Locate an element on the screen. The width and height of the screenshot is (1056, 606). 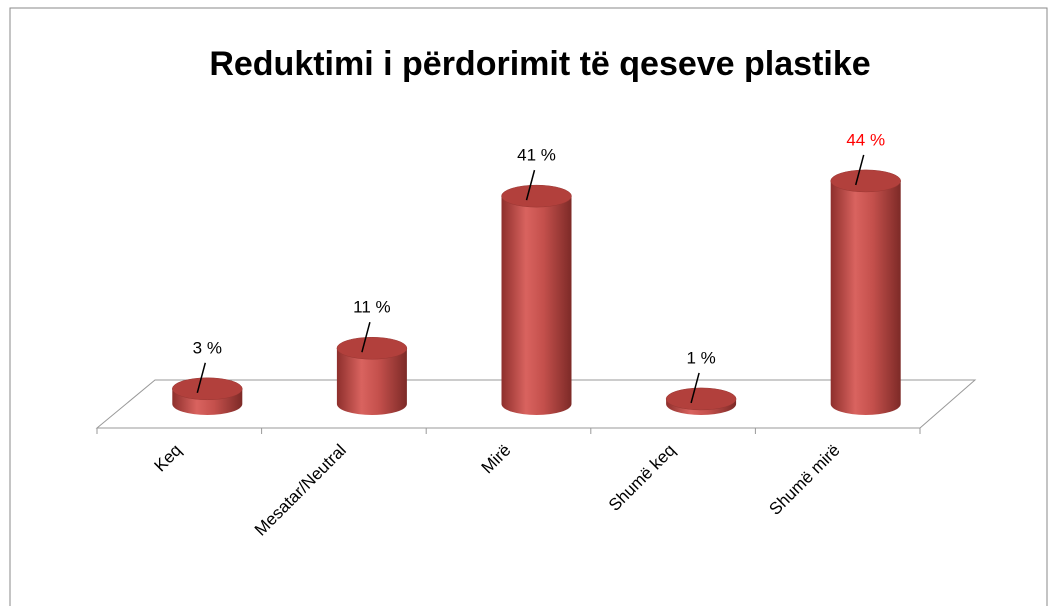
value-label: 44 % is located at coordinates (865, 139).